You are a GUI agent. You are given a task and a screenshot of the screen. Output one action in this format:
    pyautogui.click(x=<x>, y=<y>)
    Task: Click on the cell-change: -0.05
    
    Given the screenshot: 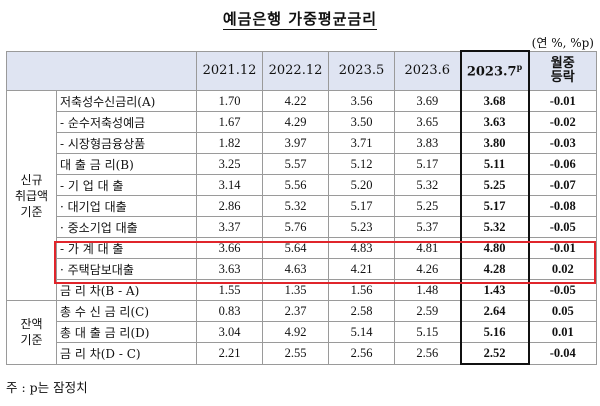 What is the action you would take?
    pyautogui.click(x=562, y=227)
    